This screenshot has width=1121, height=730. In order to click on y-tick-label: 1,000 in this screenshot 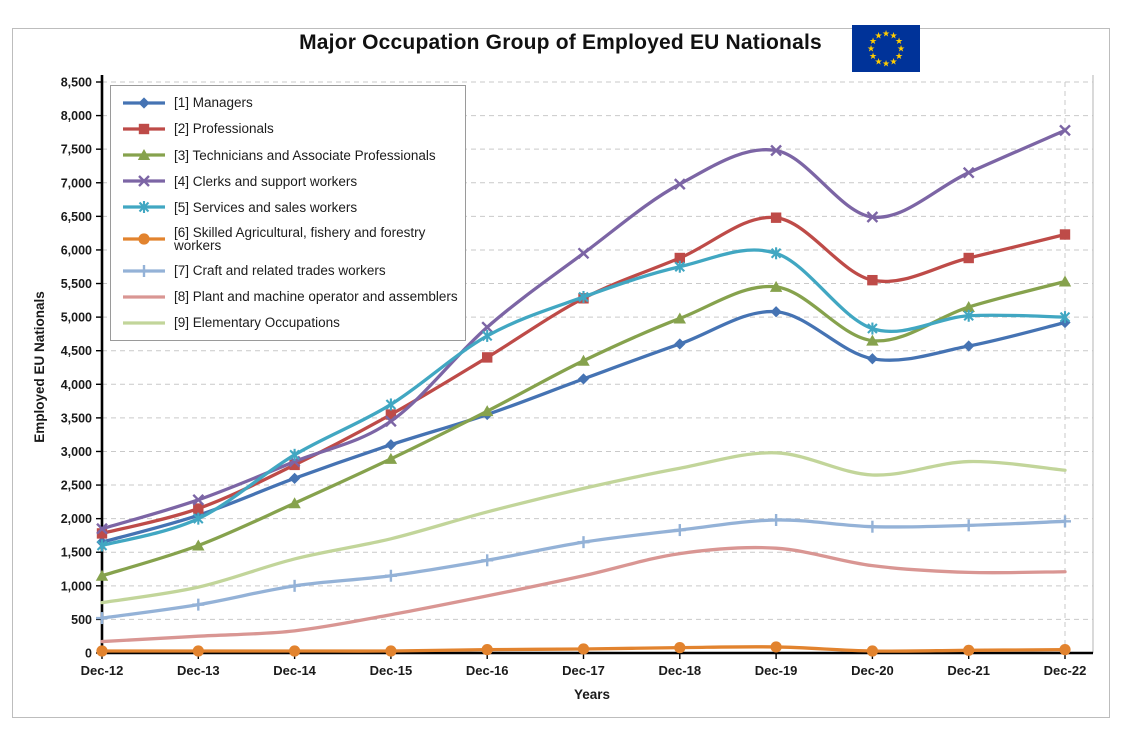, I will do `click(76, 586)`.